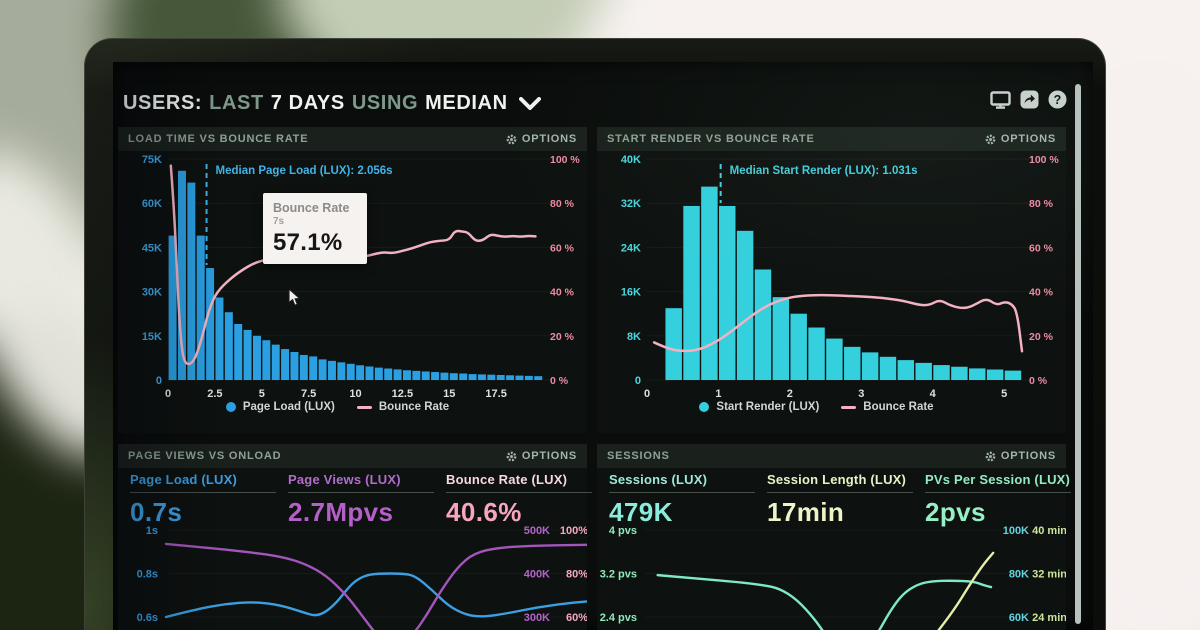  What do you see at coordinates (307, 102) in the screenshot?
I see `title-part: 7 DAYS` at bounding box center [307, 102].